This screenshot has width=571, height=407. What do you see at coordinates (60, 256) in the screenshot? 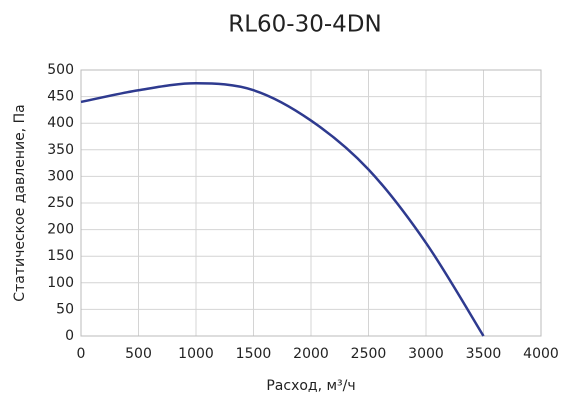
I see `y-tick-label: 150` at bounding box center [60, 256].